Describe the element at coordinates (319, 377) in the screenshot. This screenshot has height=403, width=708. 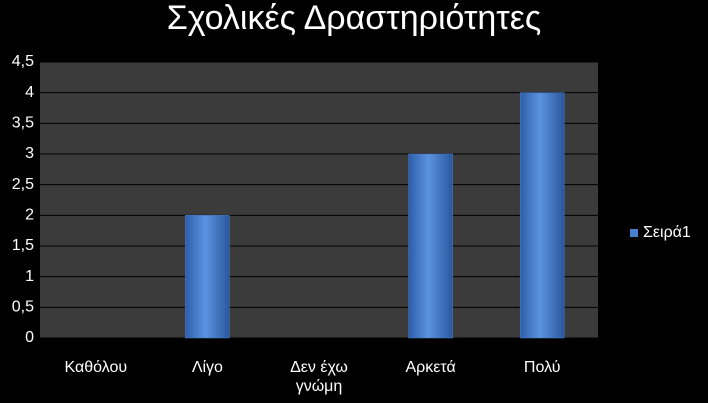
I see `x-tick-label: Δεν έχω γνώμη` at that location.